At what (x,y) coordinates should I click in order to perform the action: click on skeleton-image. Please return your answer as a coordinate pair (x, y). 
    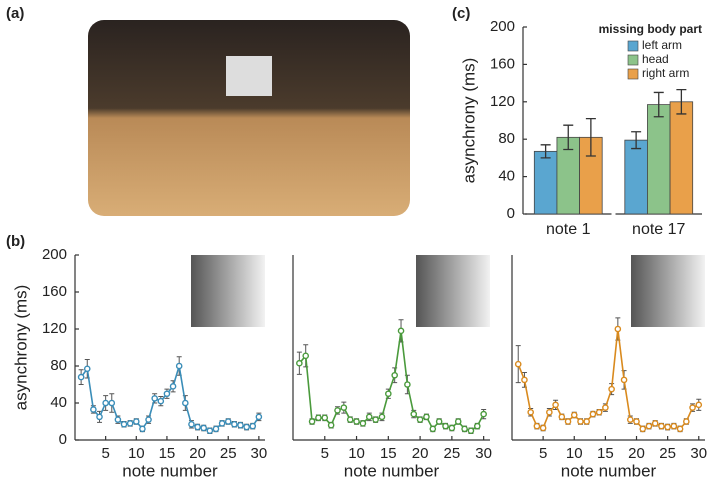
    Looking at the image, I should click on (453, 291).